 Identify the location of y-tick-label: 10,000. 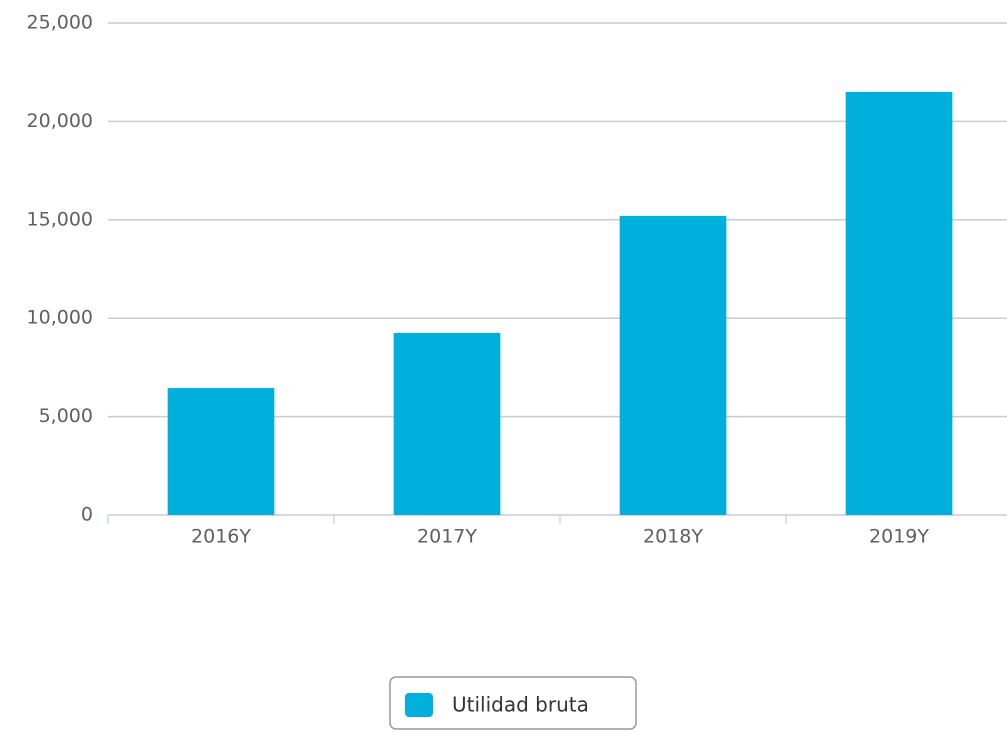
(60, 318).